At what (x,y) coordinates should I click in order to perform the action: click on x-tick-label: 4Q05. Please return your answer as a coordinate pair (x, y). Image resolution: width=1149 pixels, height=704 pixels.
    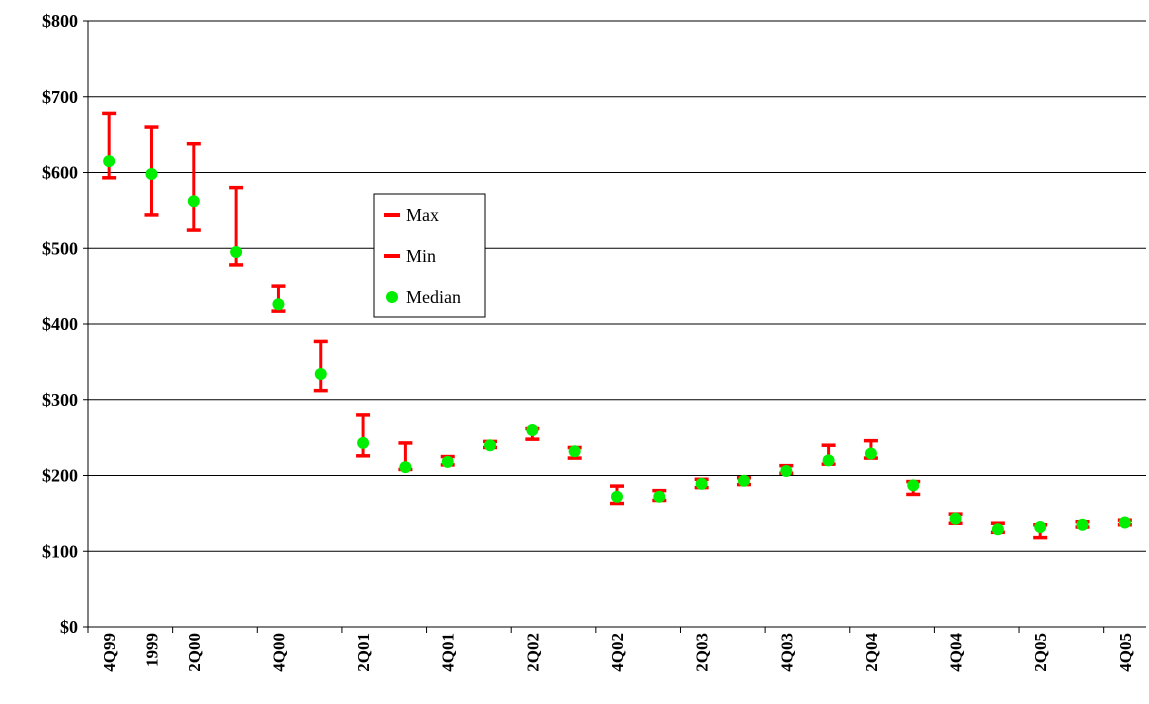
    Looking at the image, I should click on (1125, 652).